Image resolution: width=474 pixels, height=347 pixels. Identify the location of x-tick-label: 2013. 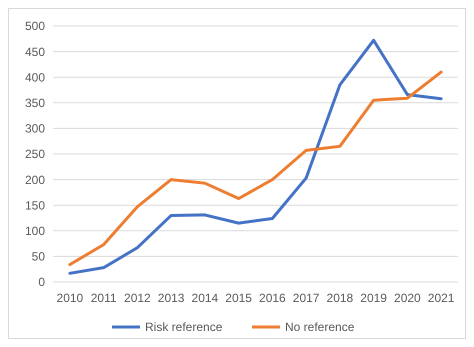
(171, 298).